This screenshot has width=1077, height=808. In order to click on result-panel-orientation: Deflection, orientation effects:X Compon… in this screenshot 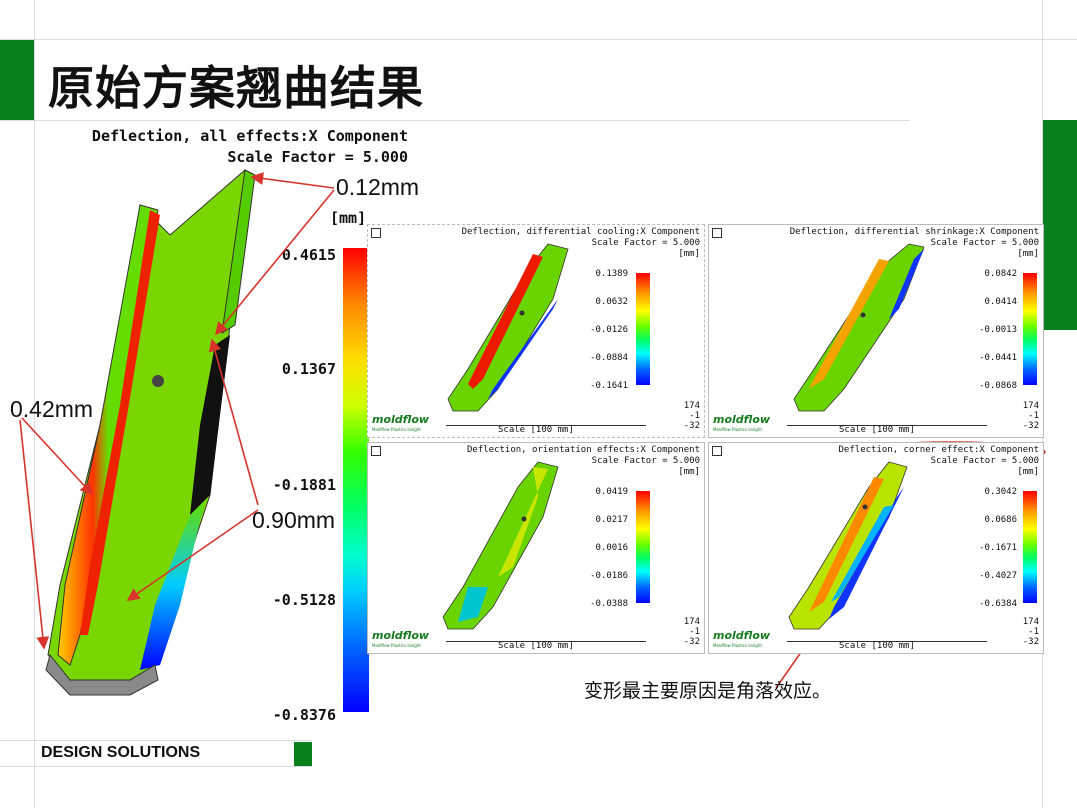, I will do `click(536, 548)`.